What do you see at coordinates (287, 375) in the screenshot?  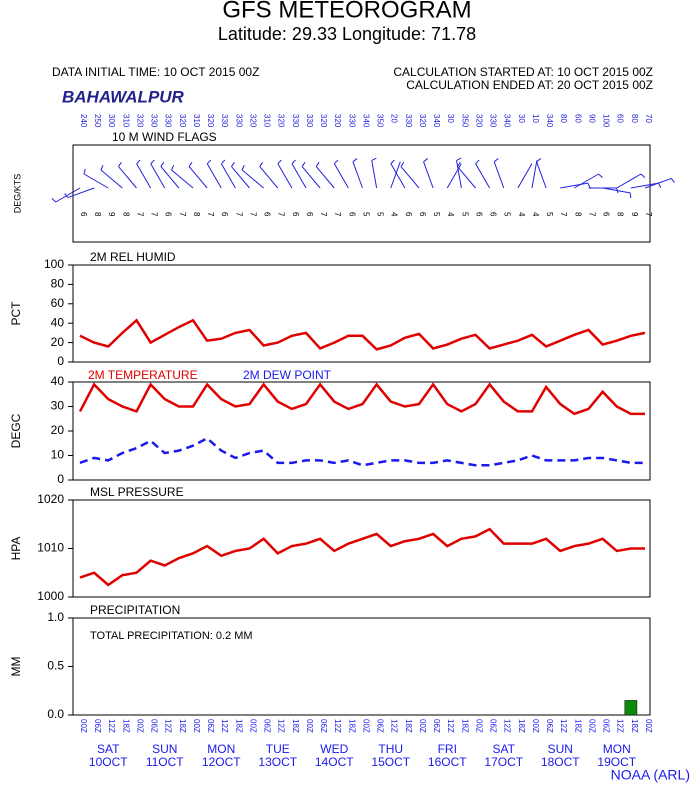 I see `legend-entry: 2M DEW POINT` at bounding box center [287, 375].